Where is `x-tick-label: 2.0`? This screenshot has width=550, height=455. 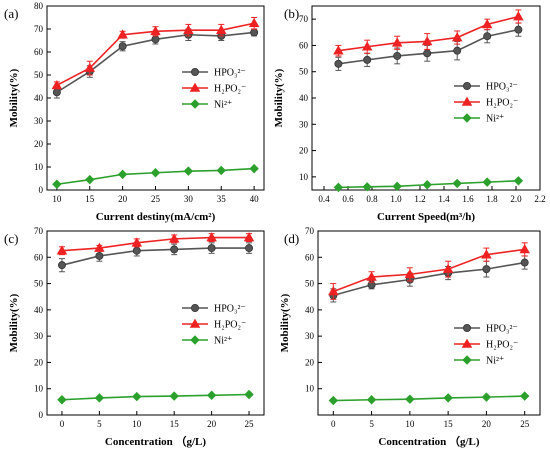 x-tick-label: 2.0 is located at coordinates (516, 199).